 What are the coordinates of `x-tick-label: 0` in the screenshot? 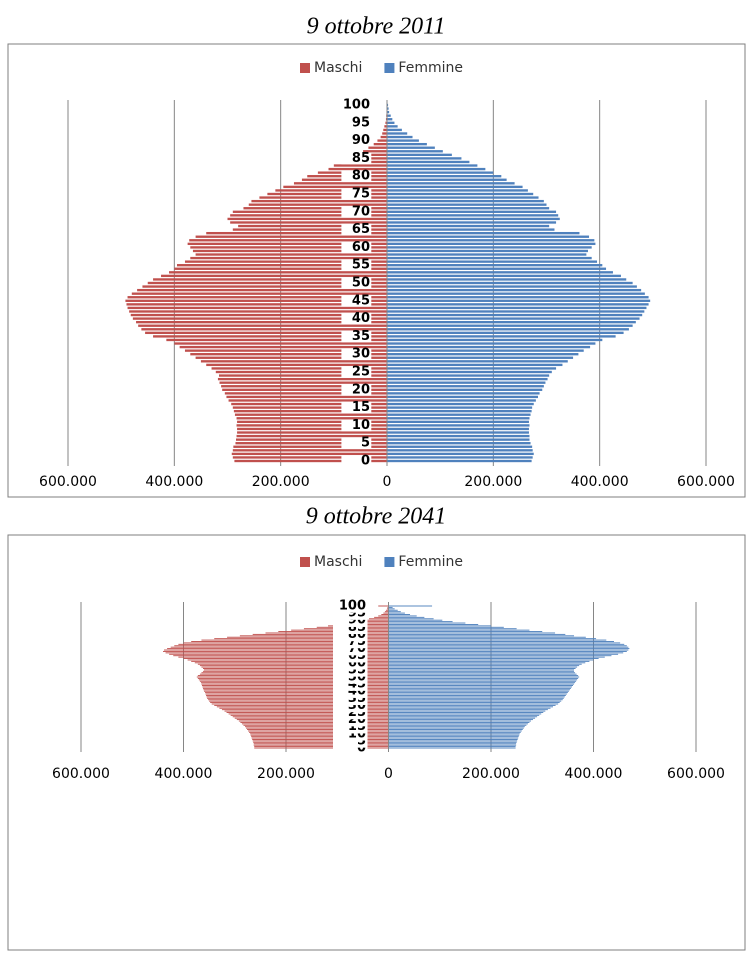 It's located at (388, 774).